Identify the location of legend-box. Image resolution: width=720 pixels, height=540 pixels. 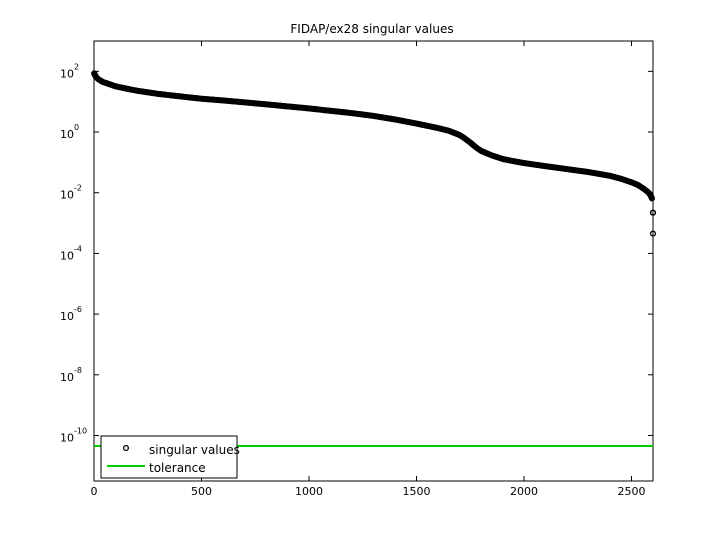
(169, 457).